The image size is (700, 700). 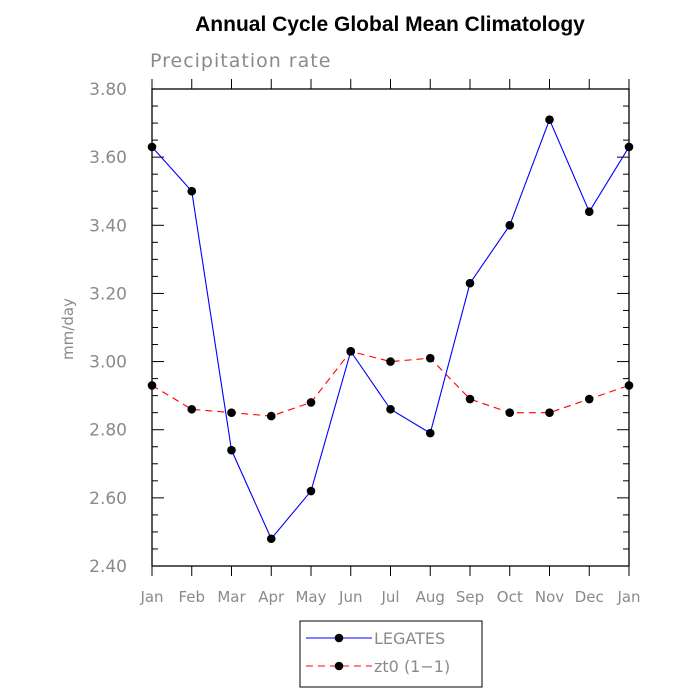 What do you see at coordinates (108, 90) in the screenshot?
I see `y-tick-label: 3.80` at bounding box center [108, 90].